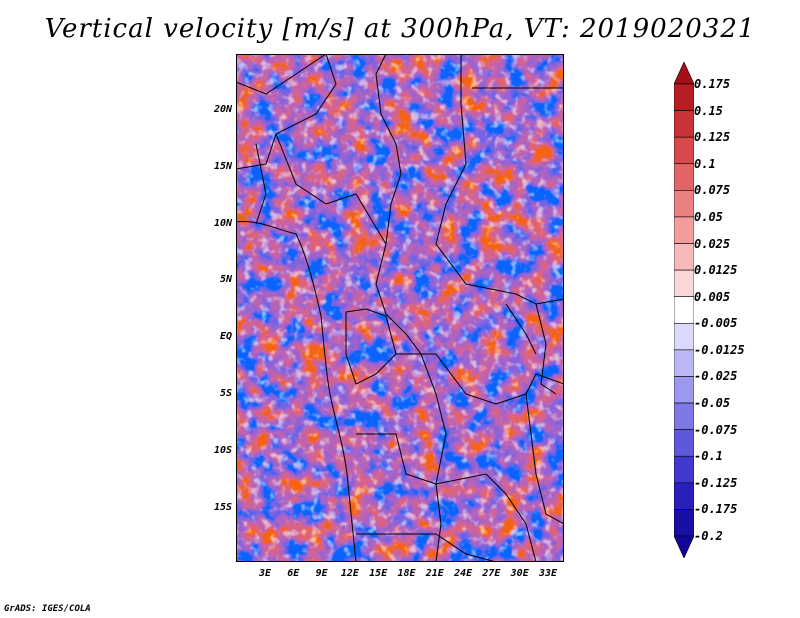 This screenshot has height=618, width=800. Describe the element at coordinates (222, 109) in the screenshot. I see `latitude-label: 20N` at that location.